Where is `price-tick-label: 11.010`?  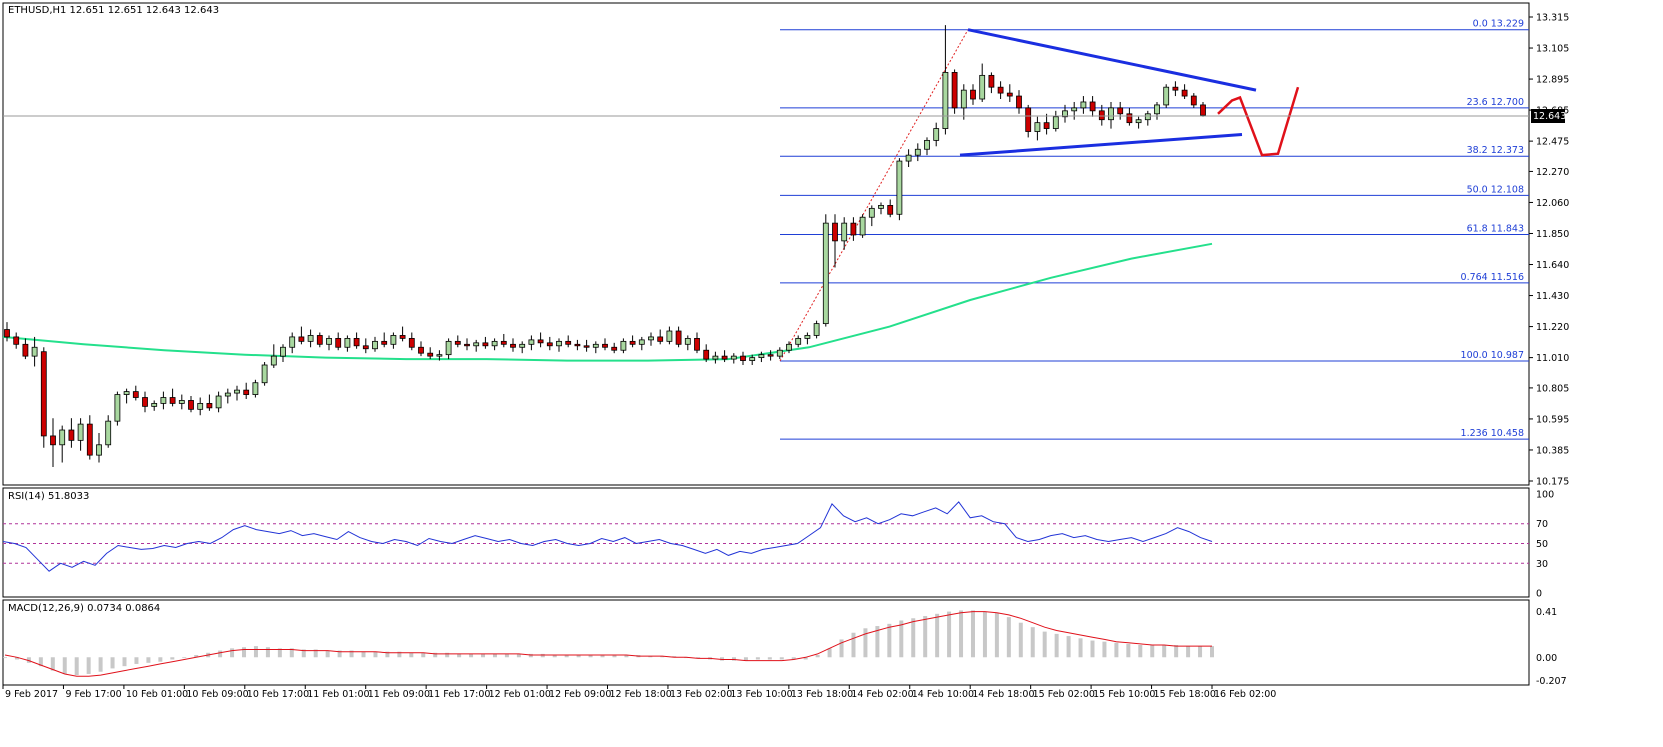 price-tick-label: 11.010 is located at coordinates (1552, 358).